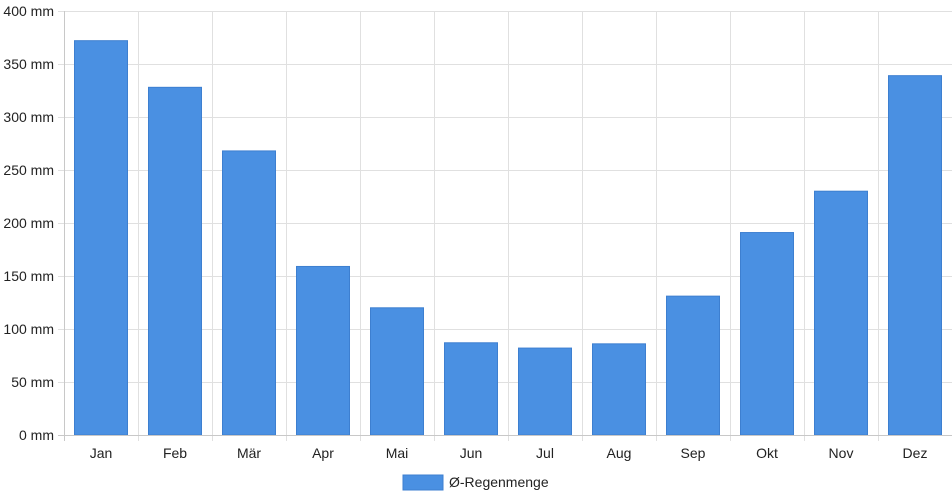  Describe the element at coordinates (471, 389) in the screenshot. I see `bar-jun` at that location.